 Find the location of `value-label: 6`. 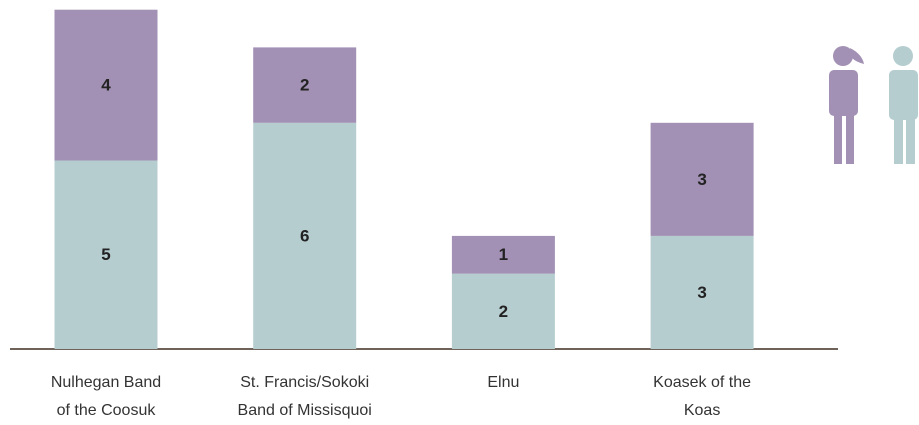

value-label: 6 is located at coordinates (304, 235).